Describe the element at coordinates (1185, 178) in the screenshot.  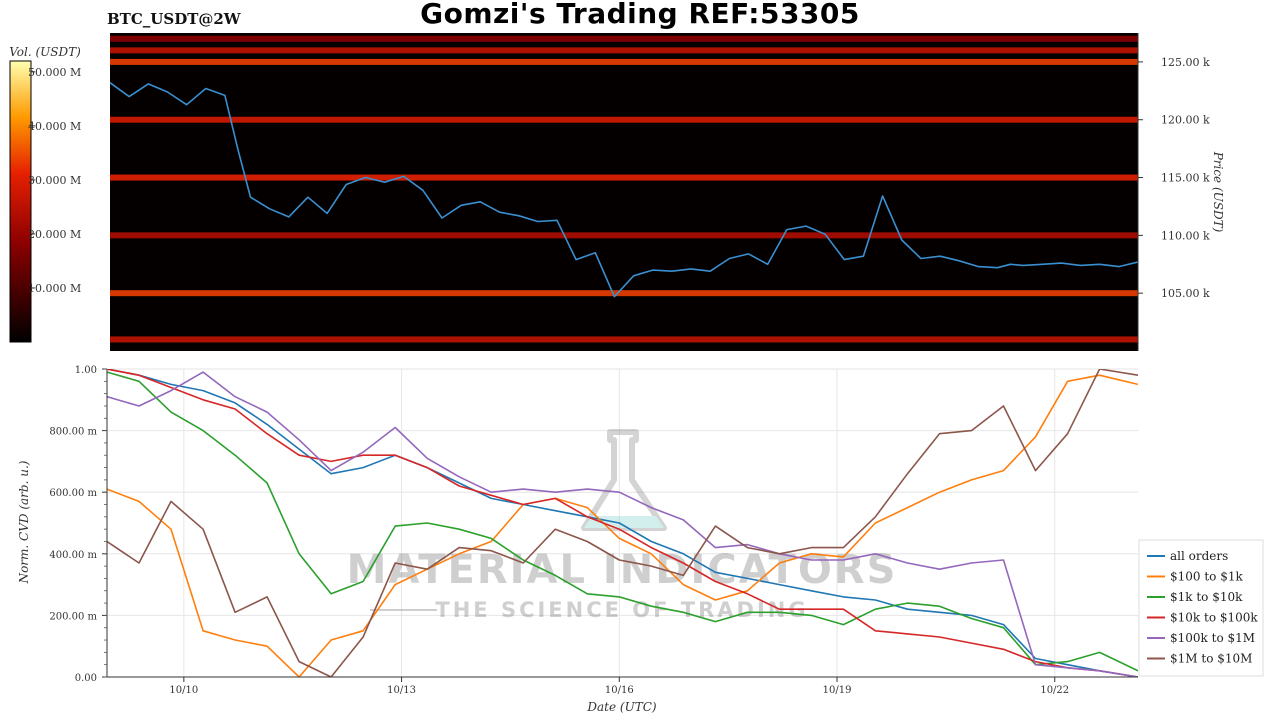
I see `price-tick-label: 115.00 k` at that location.